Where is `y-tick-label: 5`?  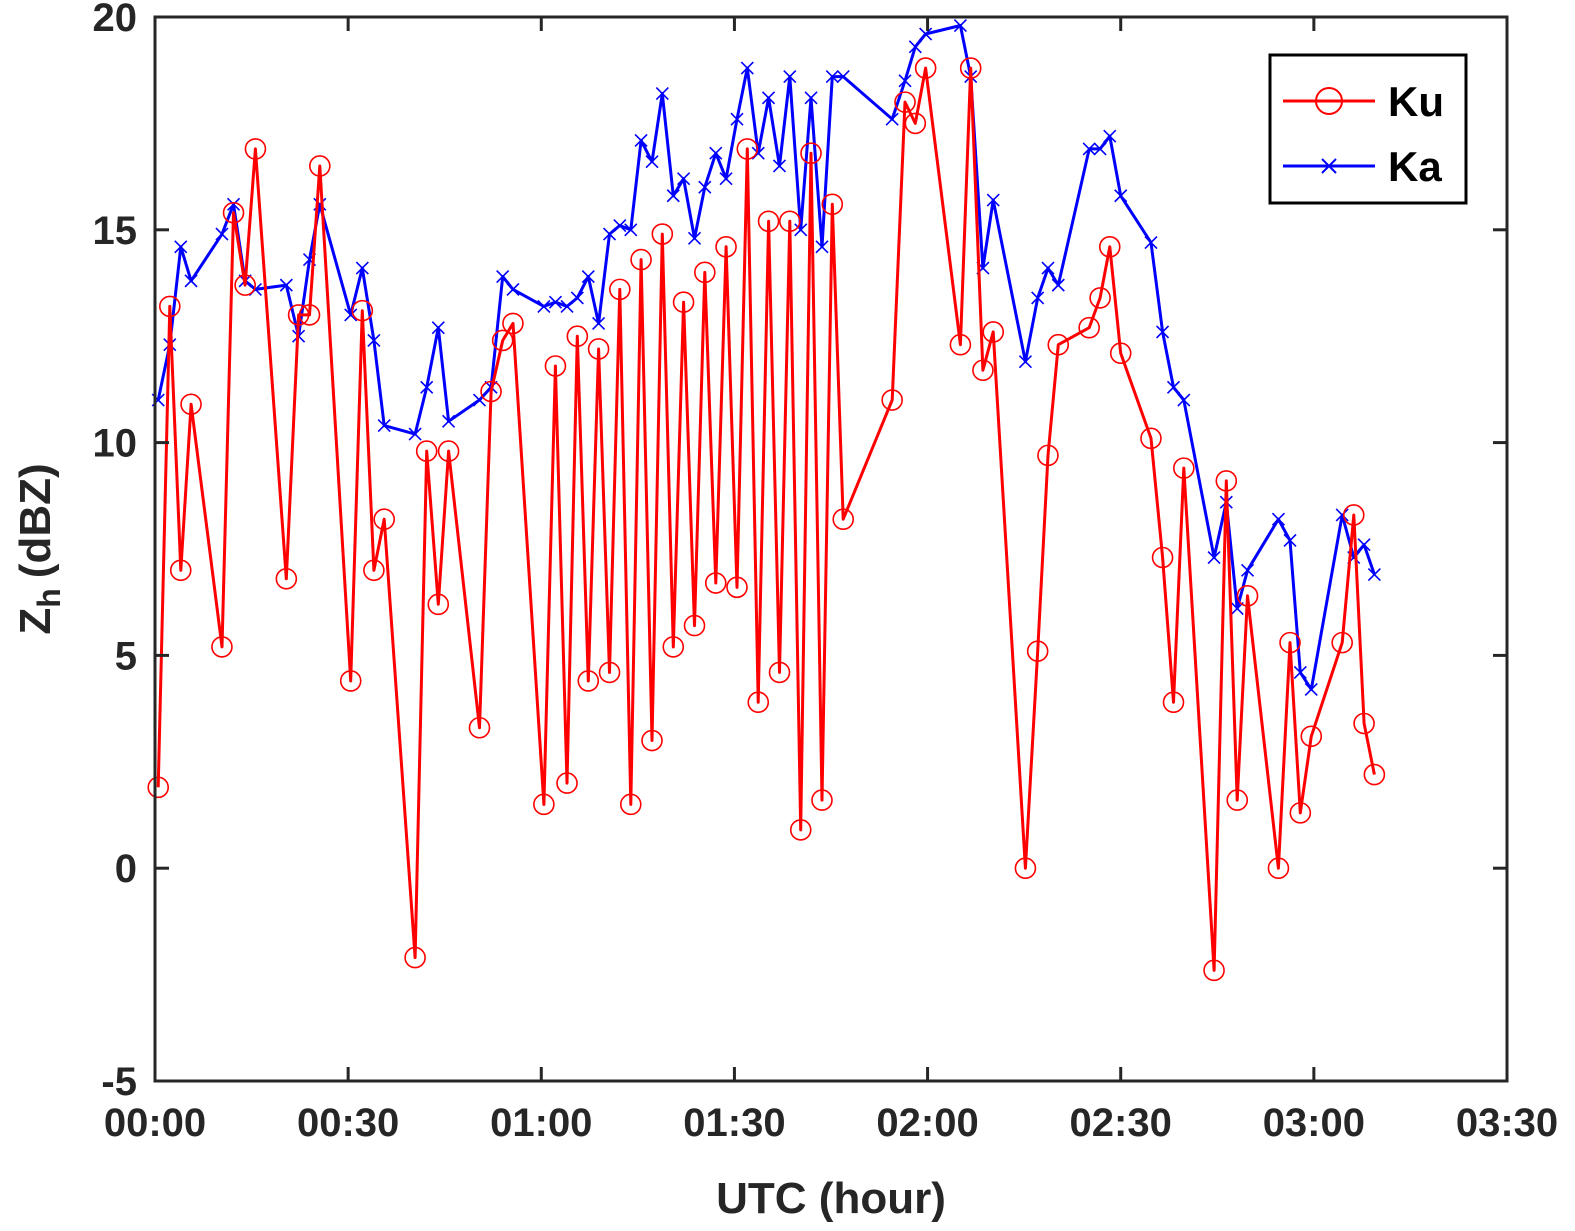
y-tick-label: 5 is located at coordinates (126, 656).